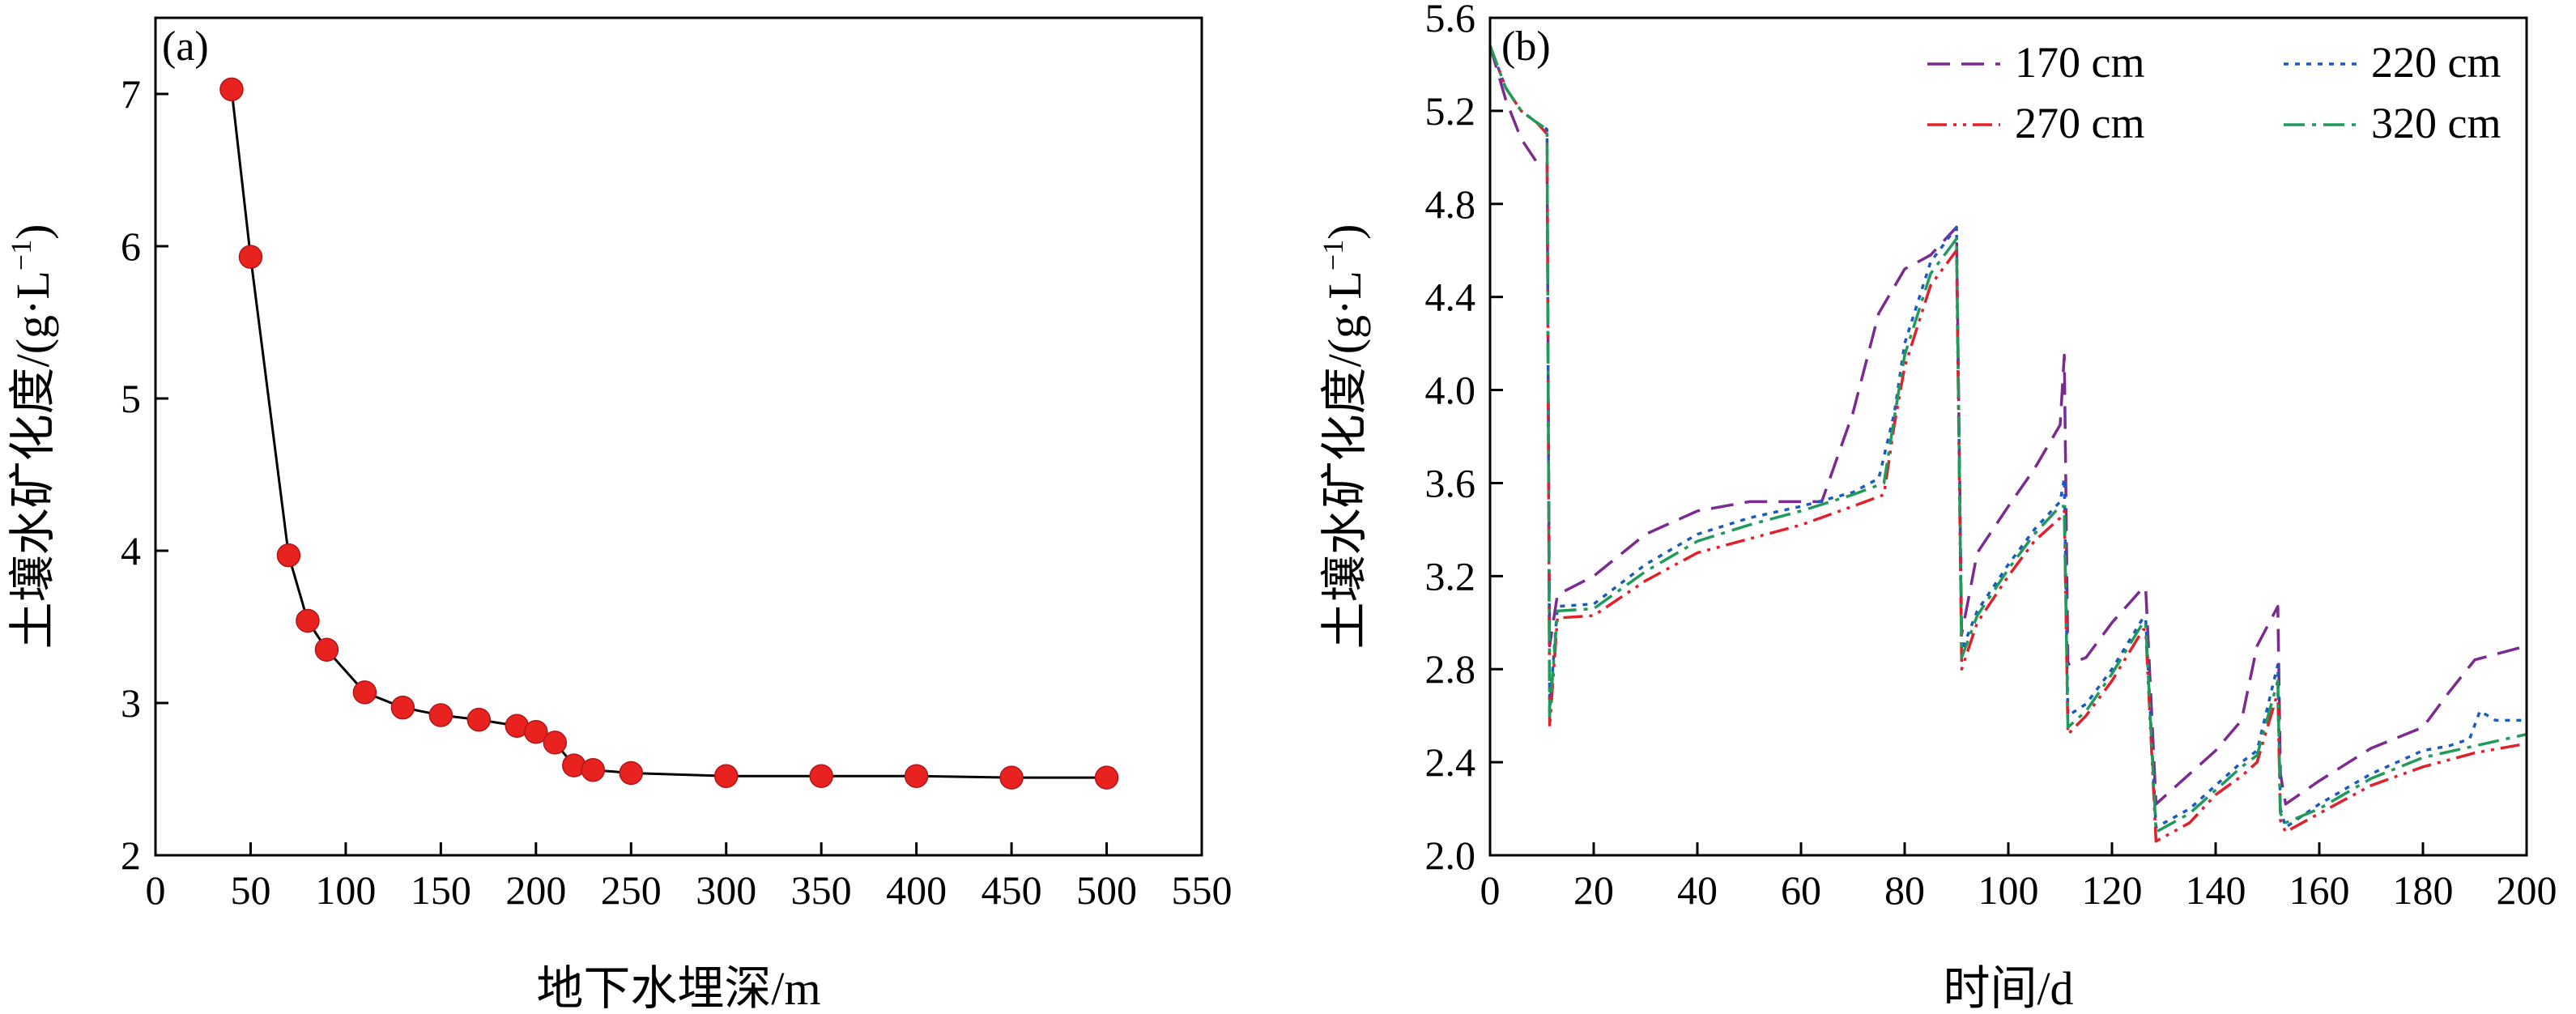 This screenshot has height=1014, width=2576. Describe the element at coordinates (185, 47) in the screenshot. I see `panel-a-label: (a)` at that location.